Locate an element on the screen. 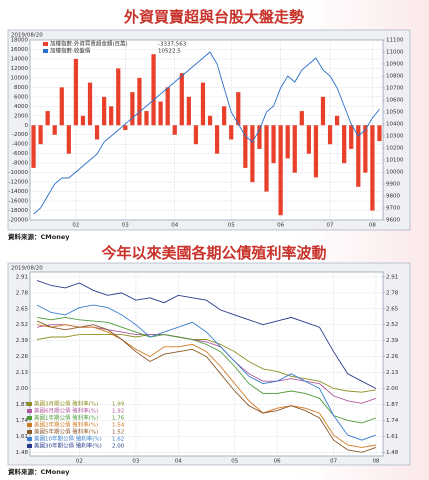 The height and width of the screenshot is (480, 429). y-tick-label: 2.65 is located at coordinates (22, 309).